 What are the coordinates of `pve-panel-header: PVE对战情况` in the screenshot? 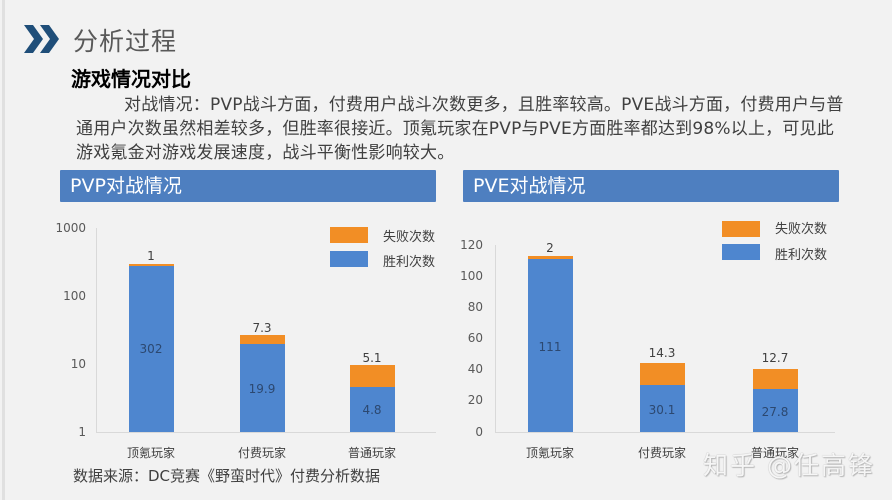 It's located at (651, 186).